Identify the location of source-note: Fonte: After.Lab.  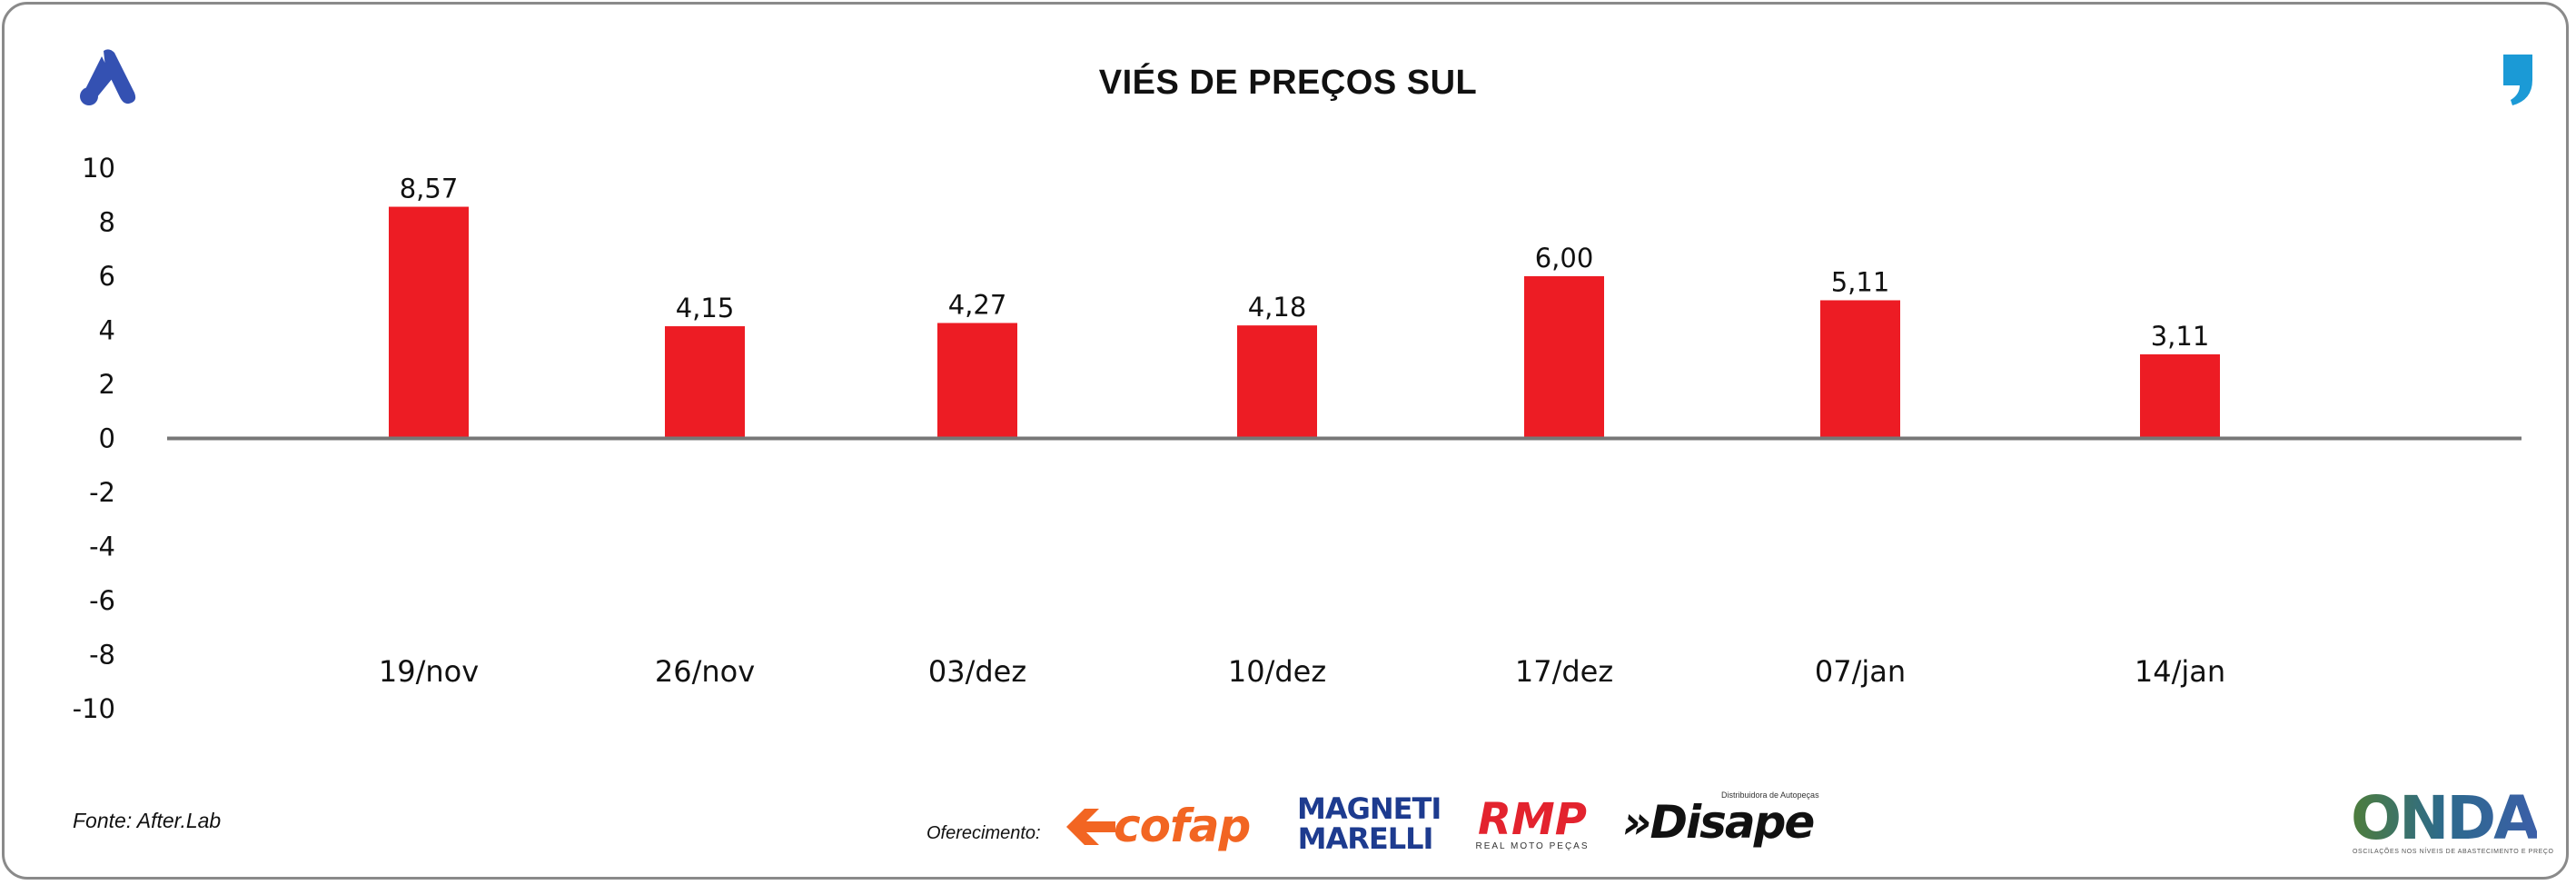
(147, 820).